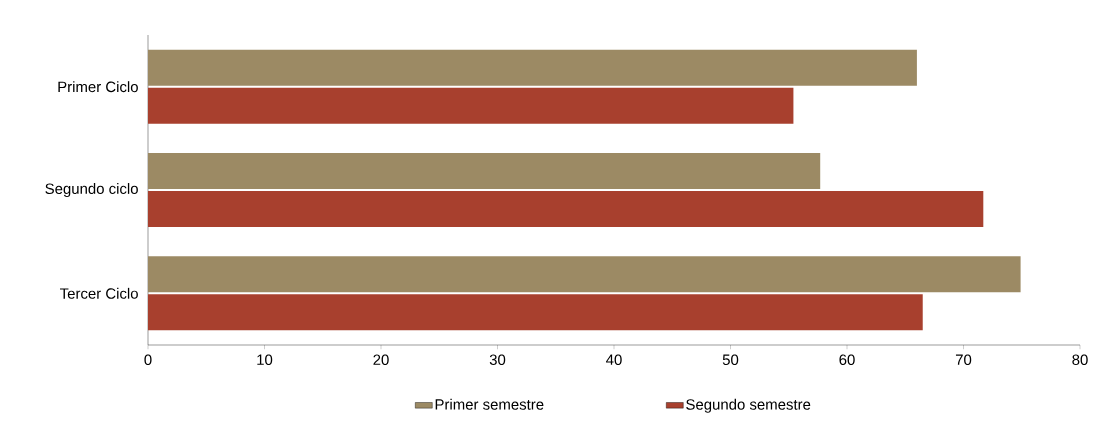 Image resolution: width=1101 pixels, height=427 pixels. What do you see at coordinates (730, 360) in the screenshot?
I see `x-tick-label: 50` at bounding box center [730, 360].